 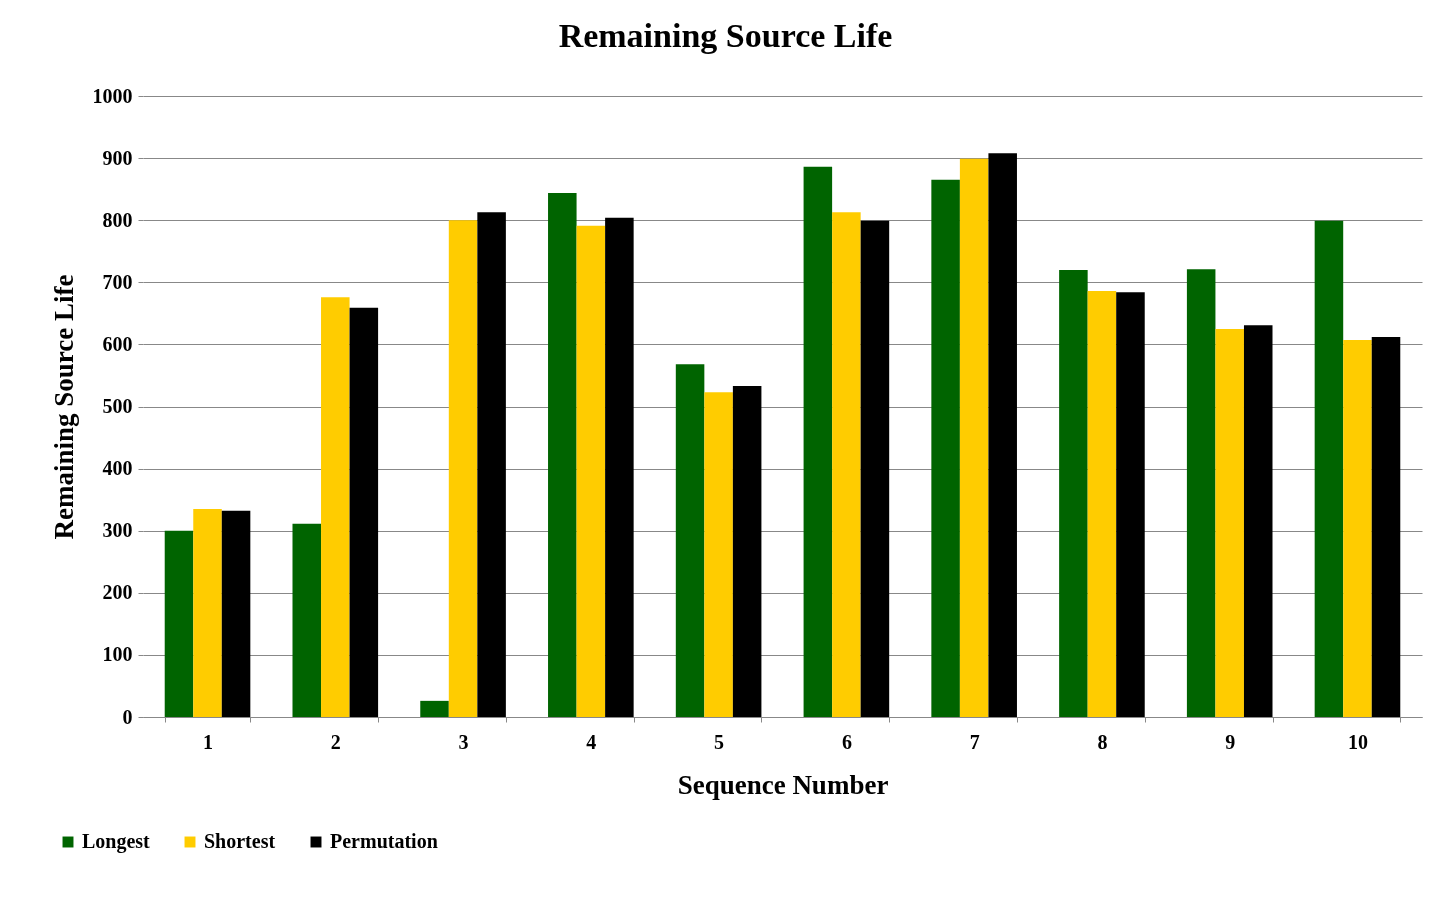 I want to click on x-tick-label: 4, so click(x=591, y=741).